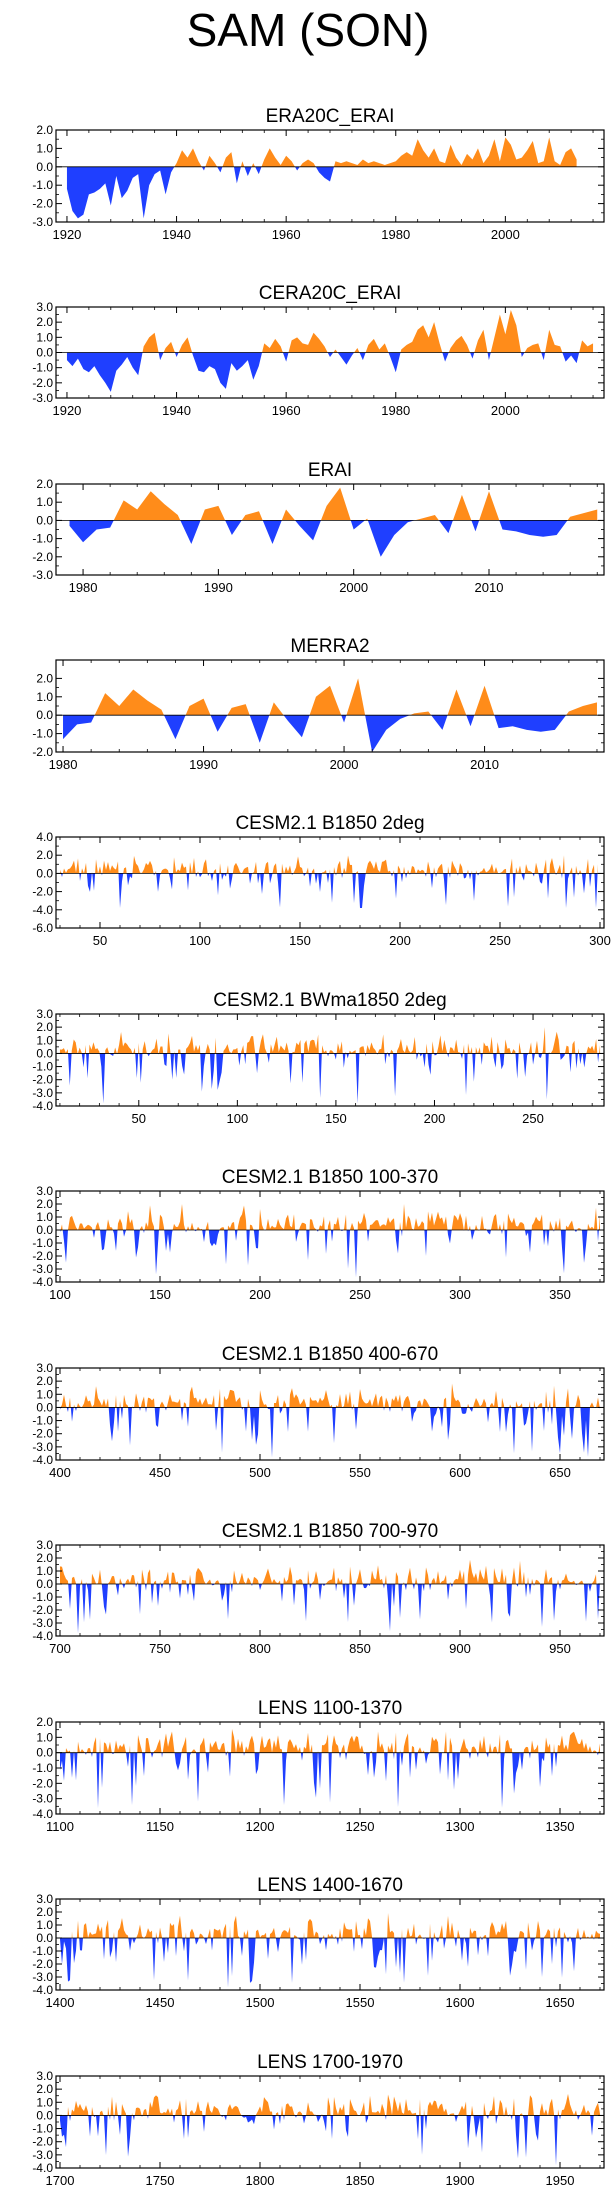 This screenshot has width=616, height=2209. What do you see at coordinates (66, 410) in the screenshot?
I see `x-tick-label: 1920` at bounding box center [66, 410].